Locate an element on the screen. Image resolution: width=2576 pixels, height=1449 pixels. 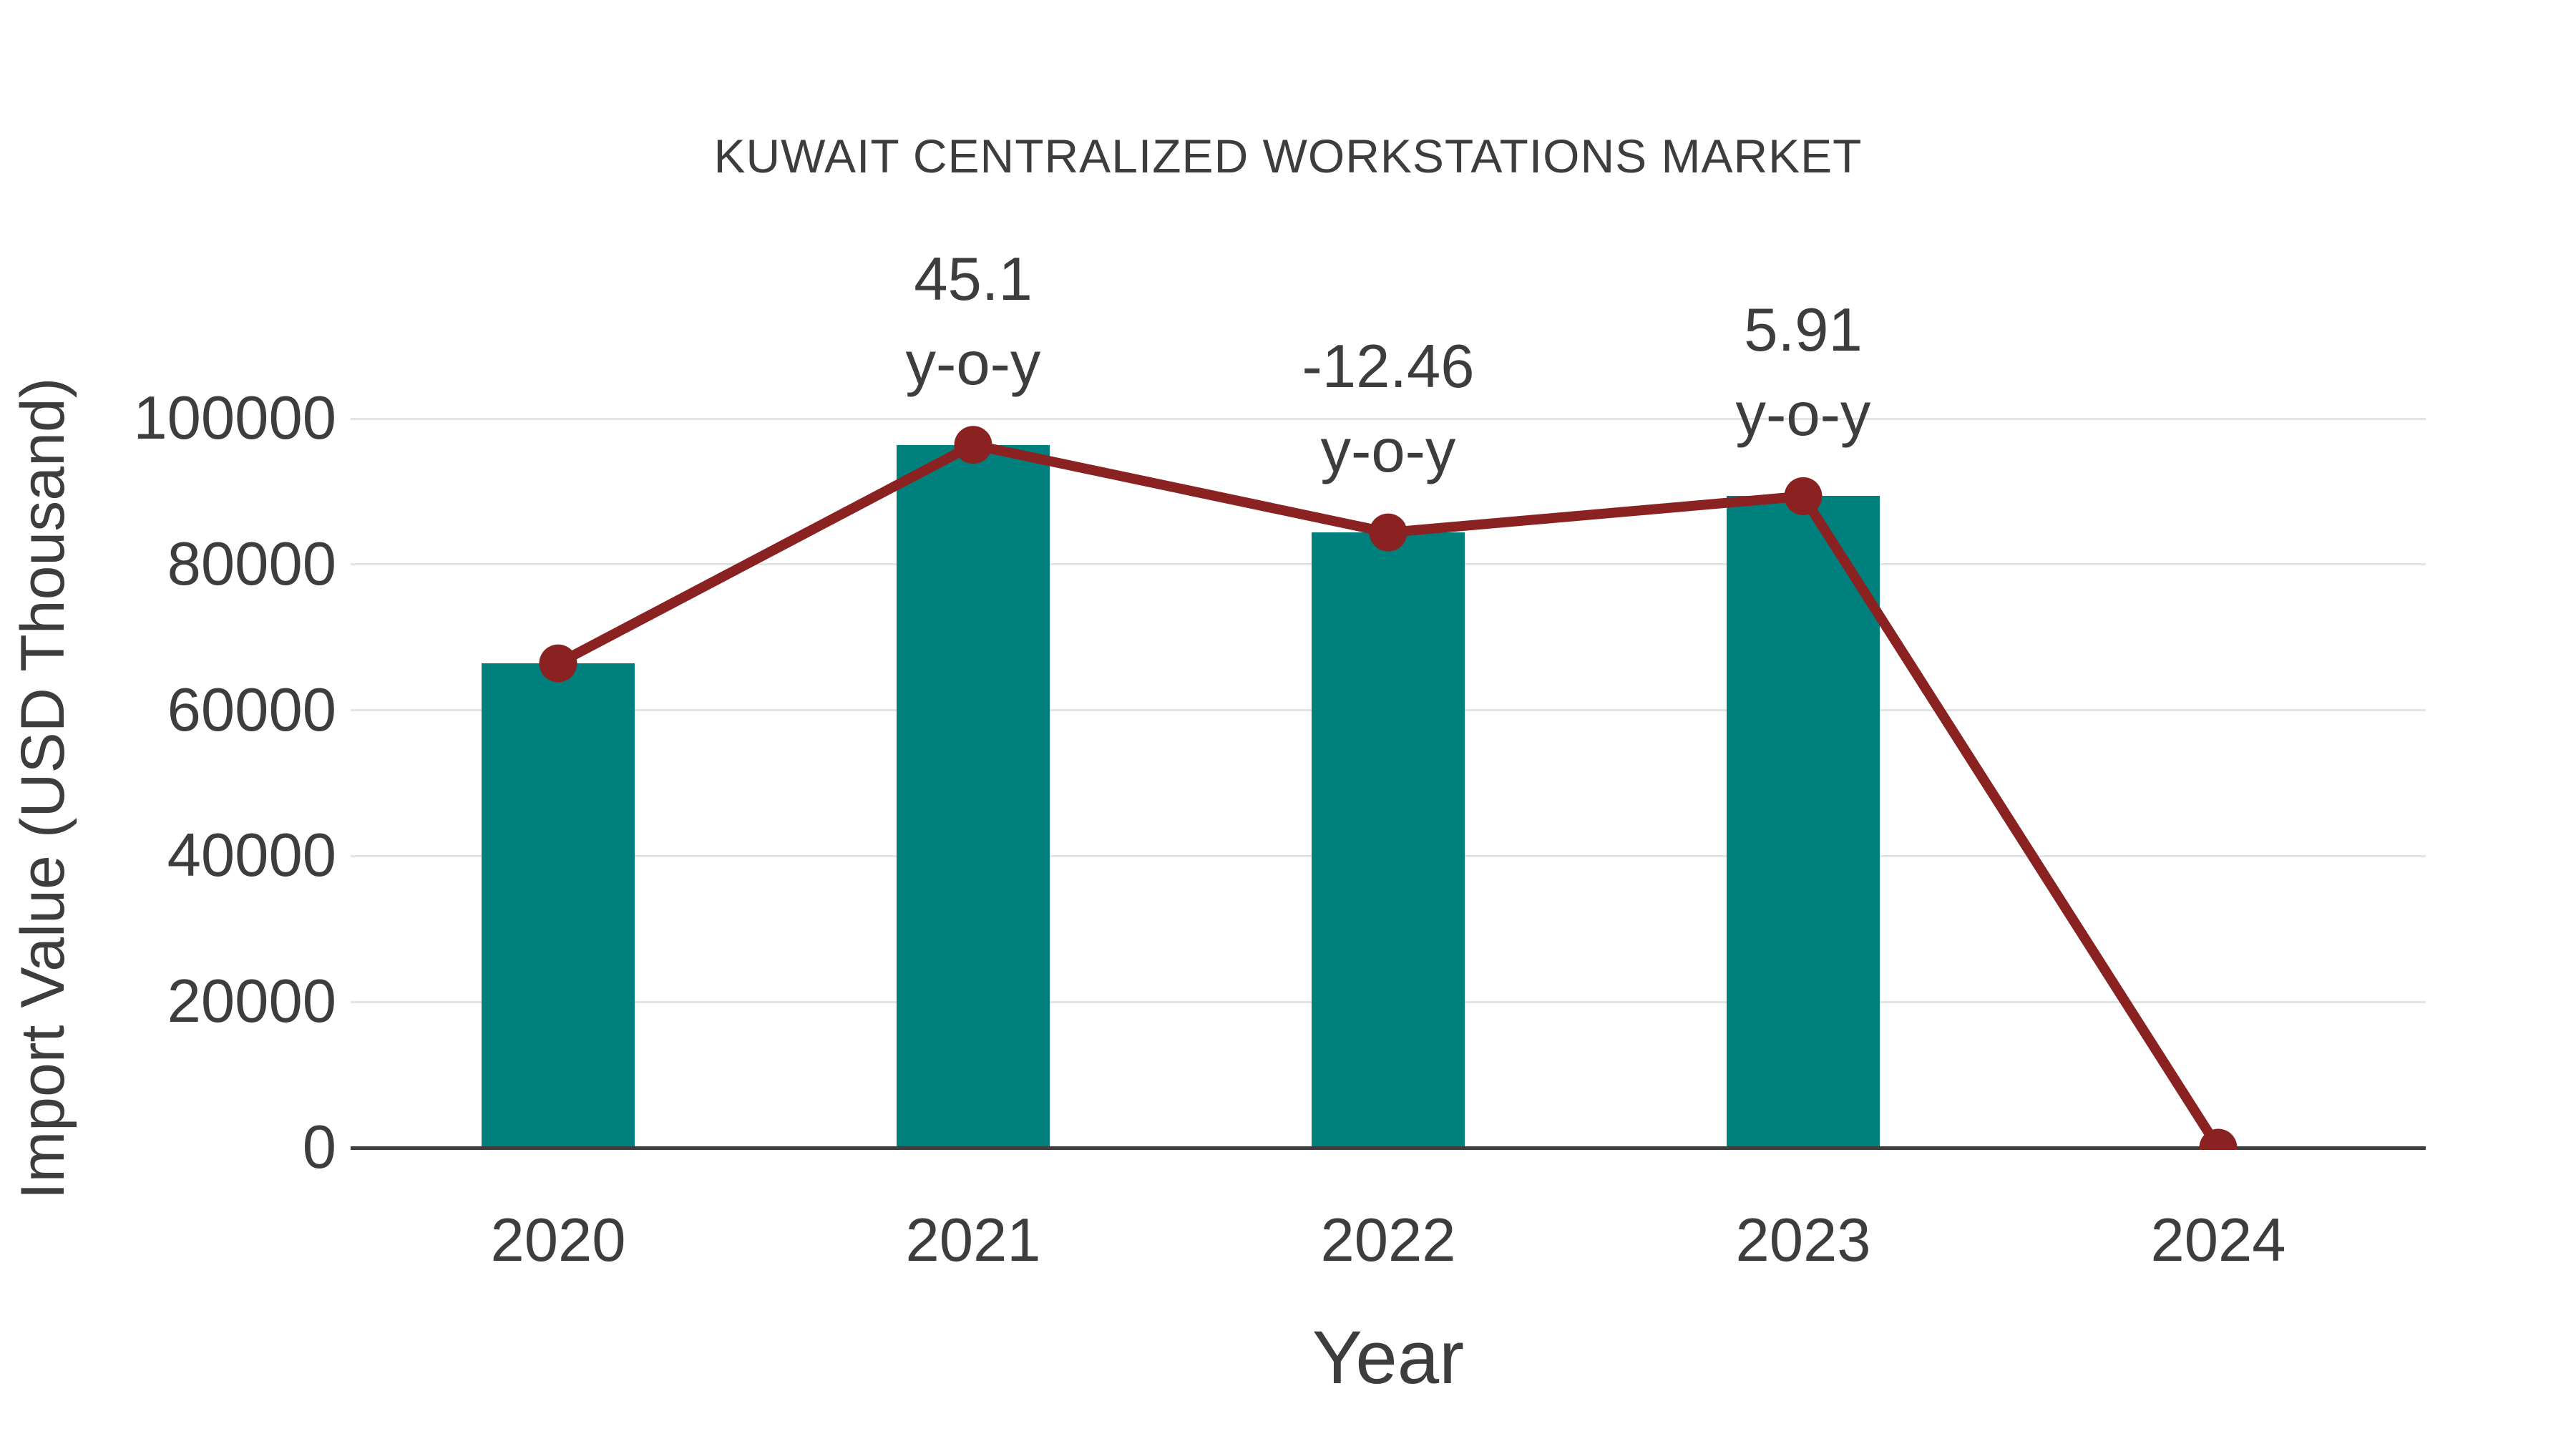
y-tick-label: 100000 is located at coordinates (234, 418).